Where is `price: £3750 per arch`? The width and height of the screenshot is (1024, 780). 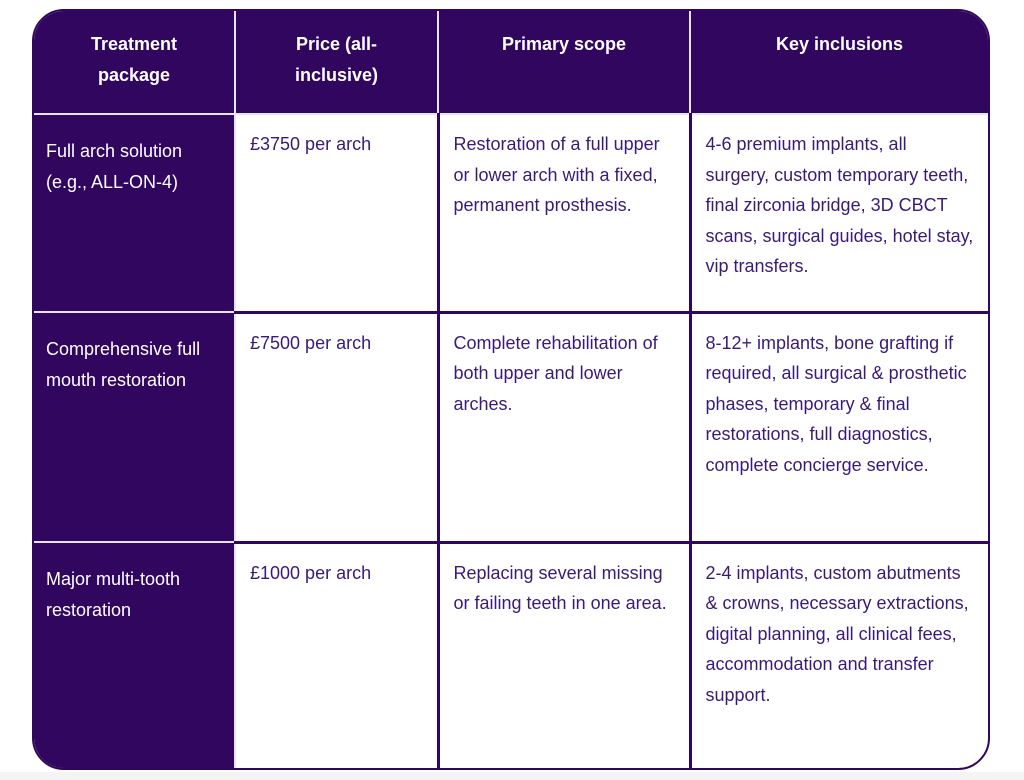 price: £3750 per arch is located at coordinates (337, 214).